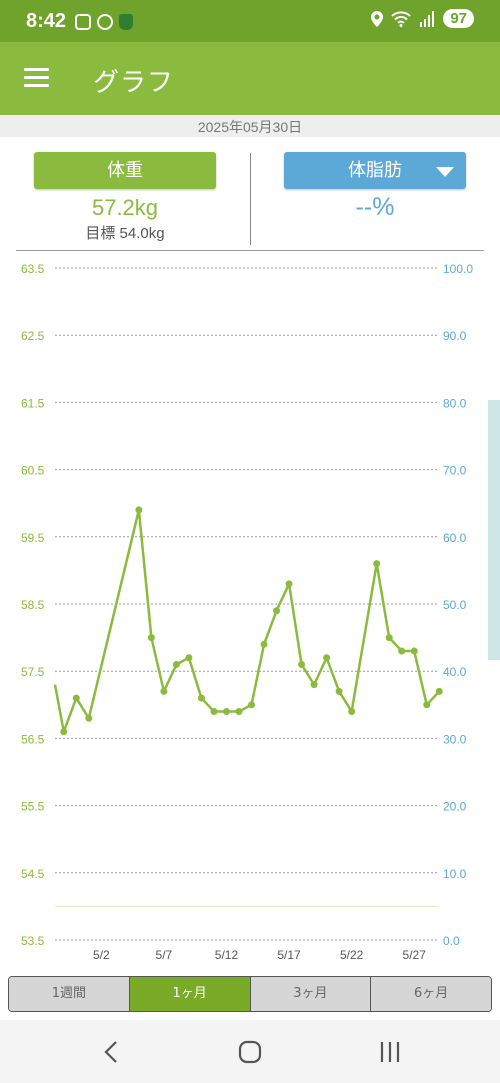  Describe the element at coordinates (250, 199) in the screenshot. I see `panel-divider` at that location.